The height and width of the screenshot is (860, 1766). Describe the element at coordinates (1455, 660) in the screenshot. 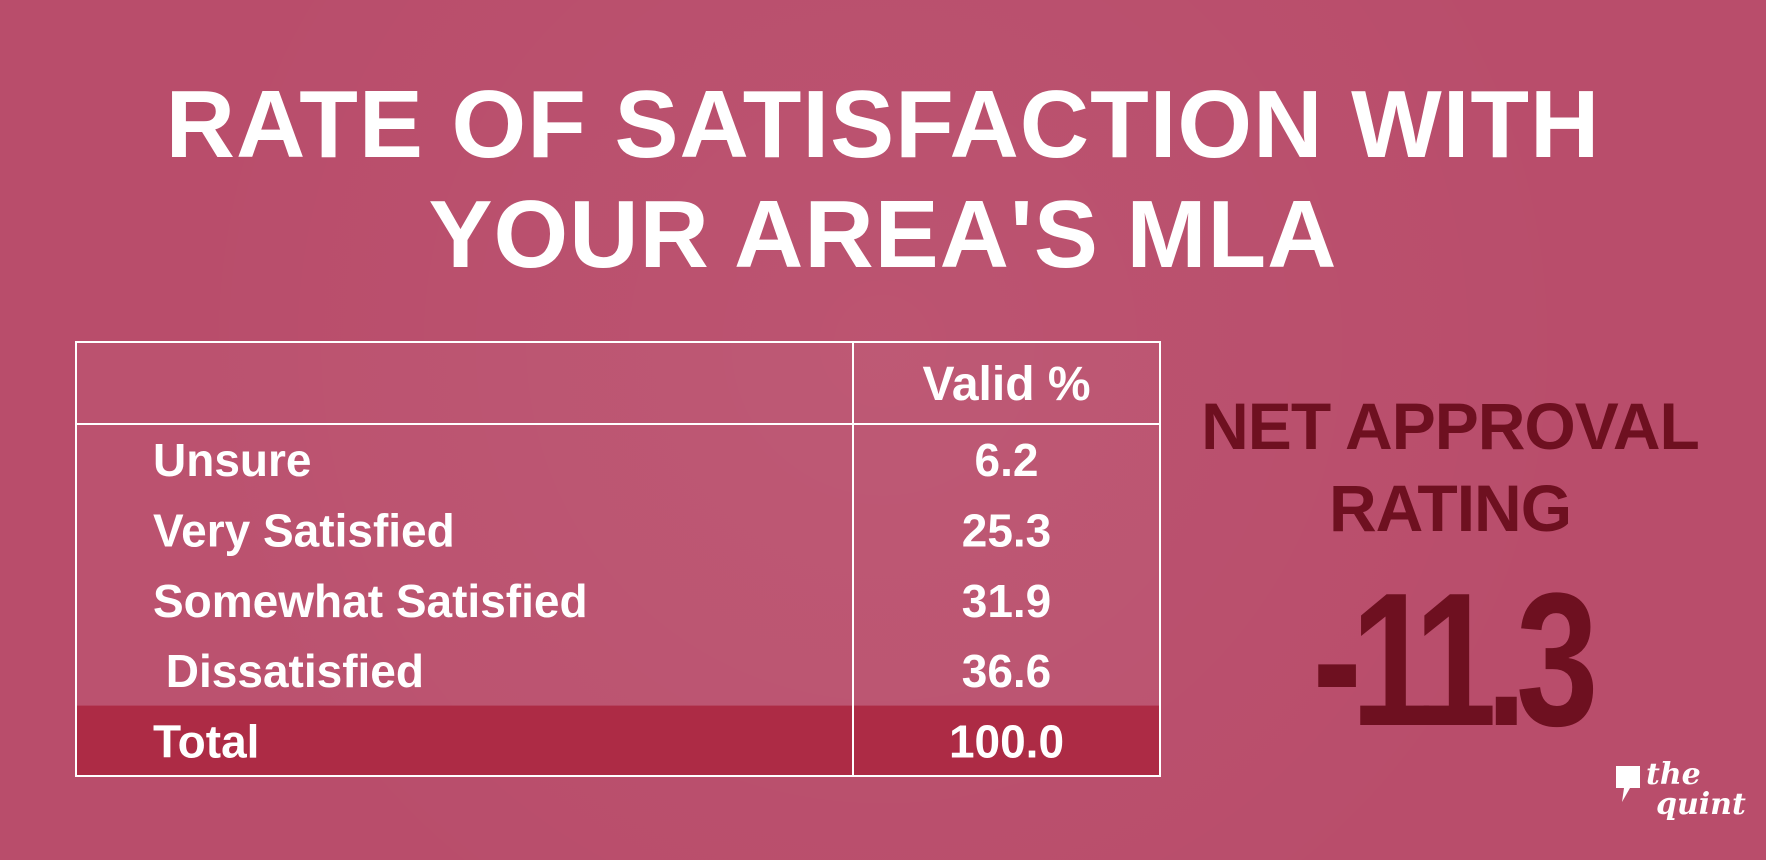

I see `net-approval-value: -11.3` at that location.